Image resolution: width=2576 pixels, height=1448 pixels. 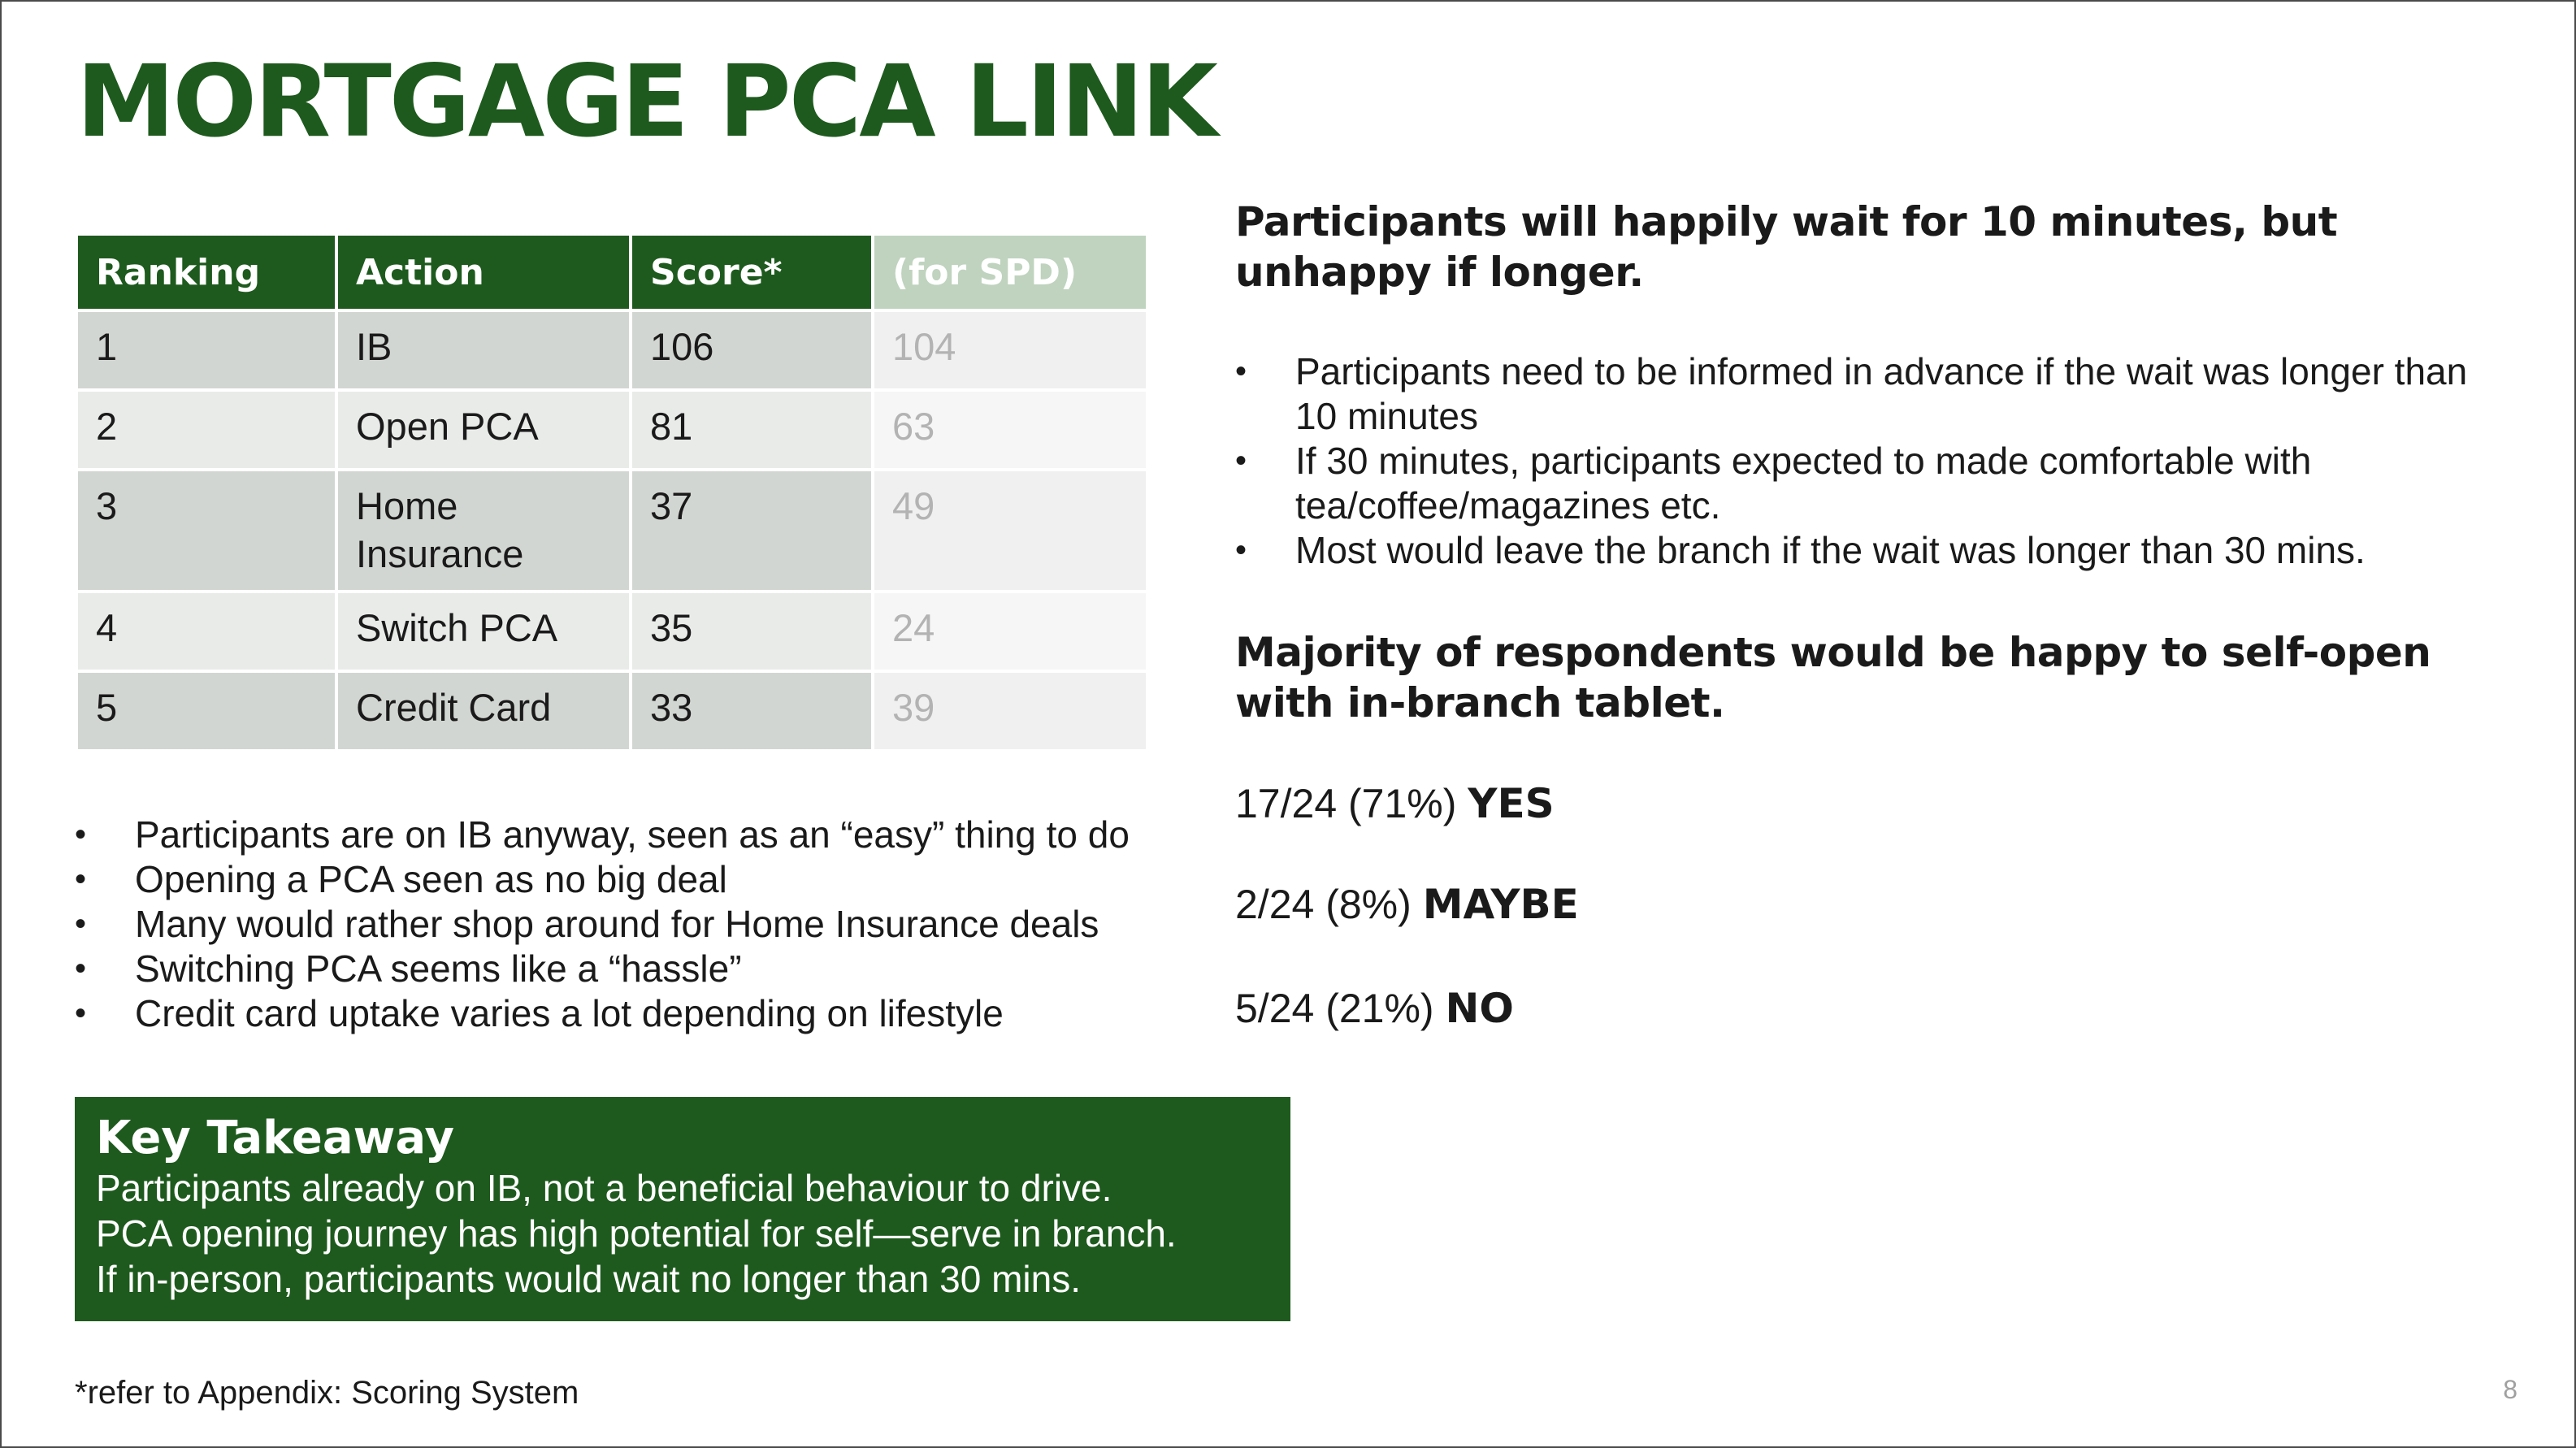 I want to click on table-row: 1 IB 106 104, so click(x=612, y=350).